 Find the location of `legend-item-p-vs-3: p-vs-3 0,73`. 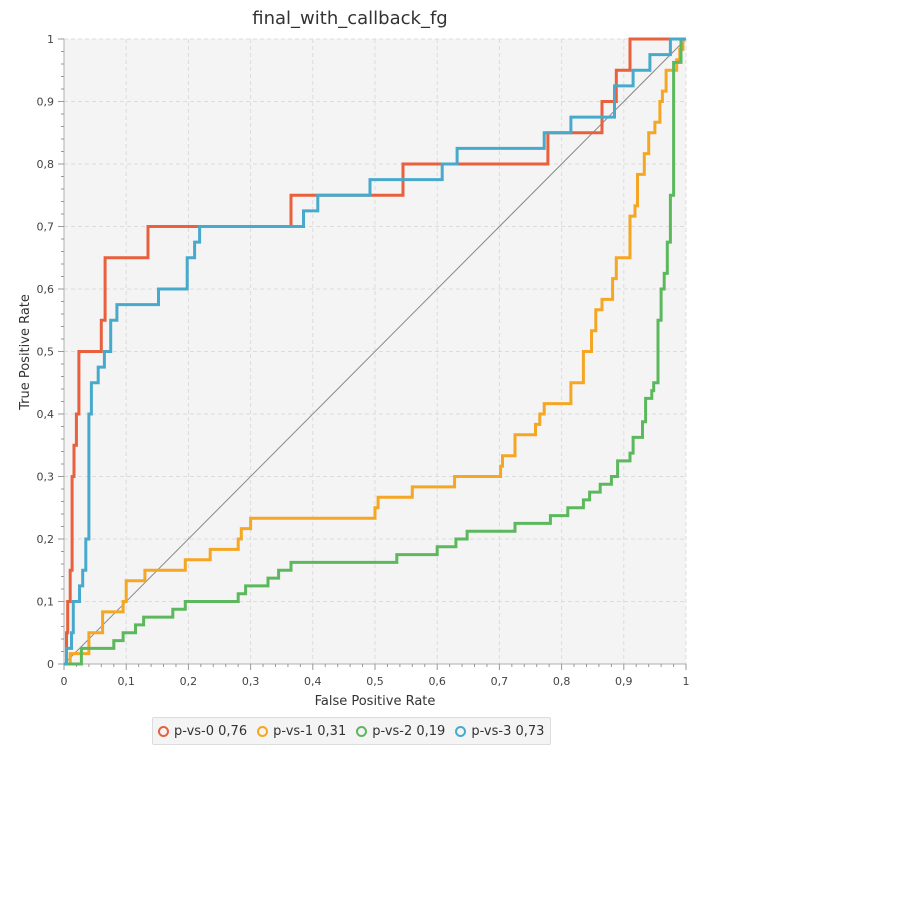

legend-item-p-vs-3: p-vs-3 0,73 is located at coordinates (499, 731).